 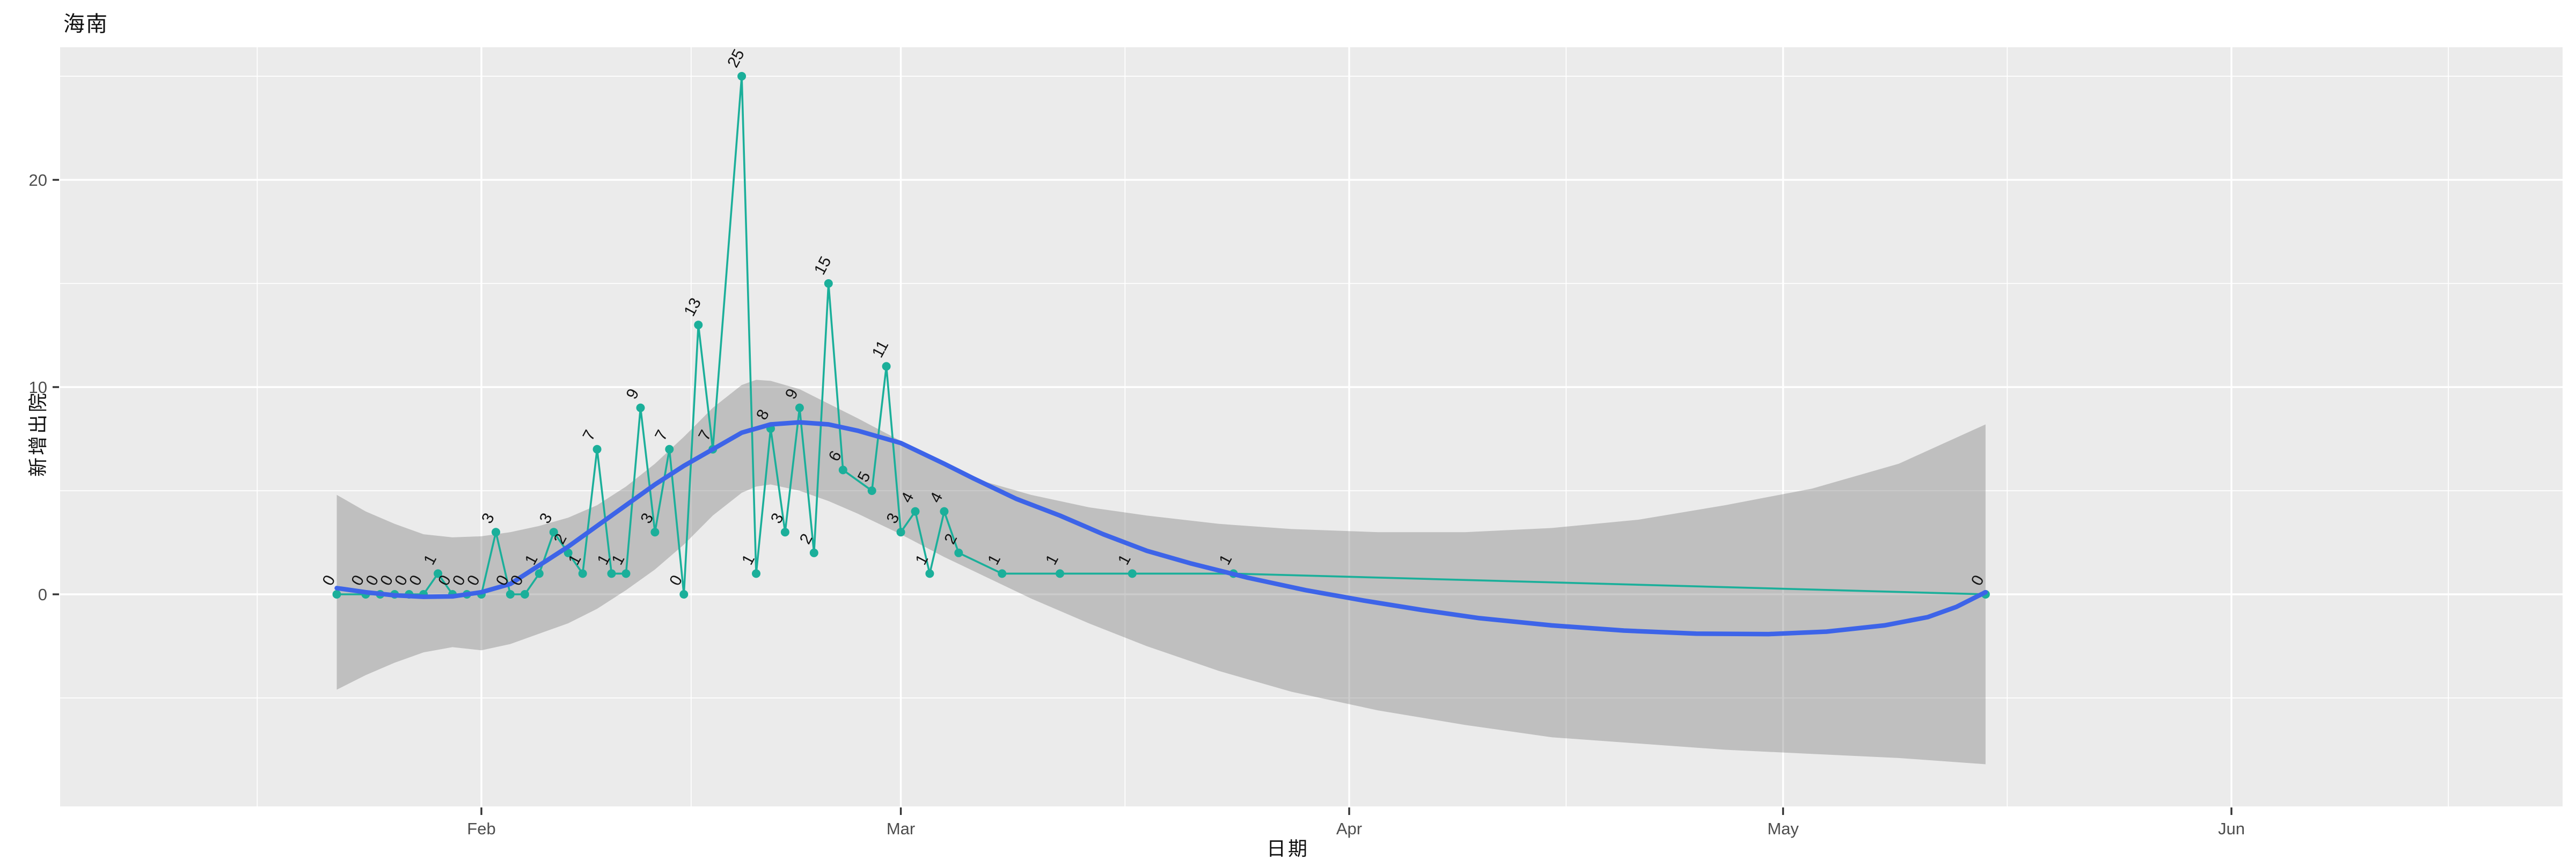 I want to click on y-tick-label: 0, so click(x=42, y=594).